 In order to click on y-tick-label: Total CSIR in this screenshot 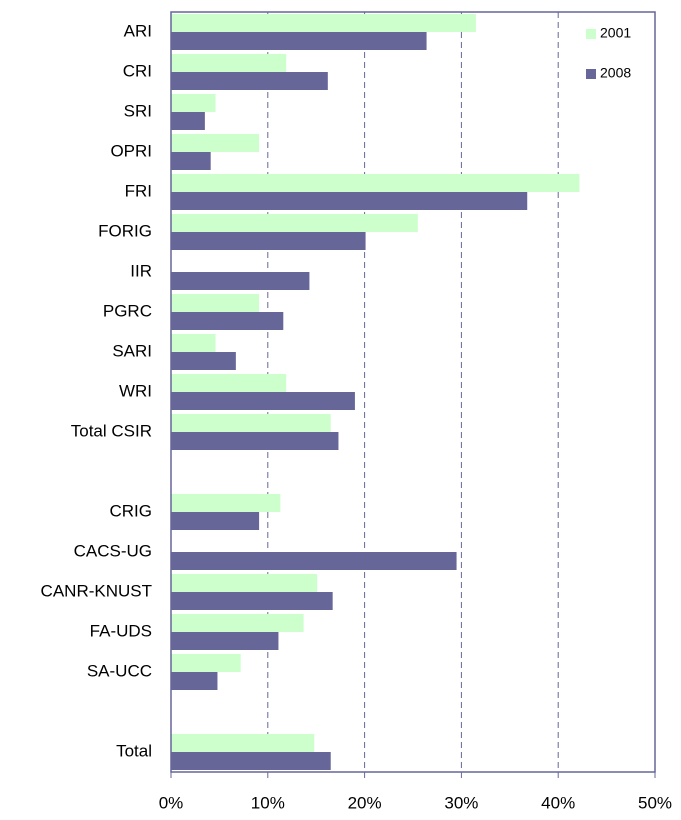, I will do `click(111, 430)`.